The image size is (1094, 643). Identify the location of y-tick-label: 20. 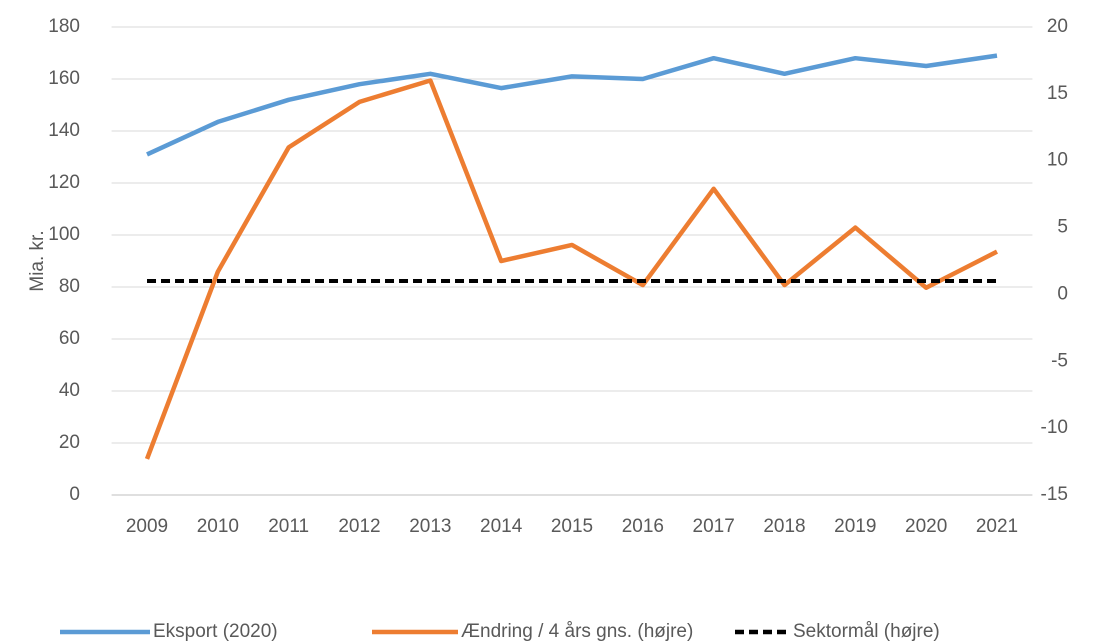
(69, 442).